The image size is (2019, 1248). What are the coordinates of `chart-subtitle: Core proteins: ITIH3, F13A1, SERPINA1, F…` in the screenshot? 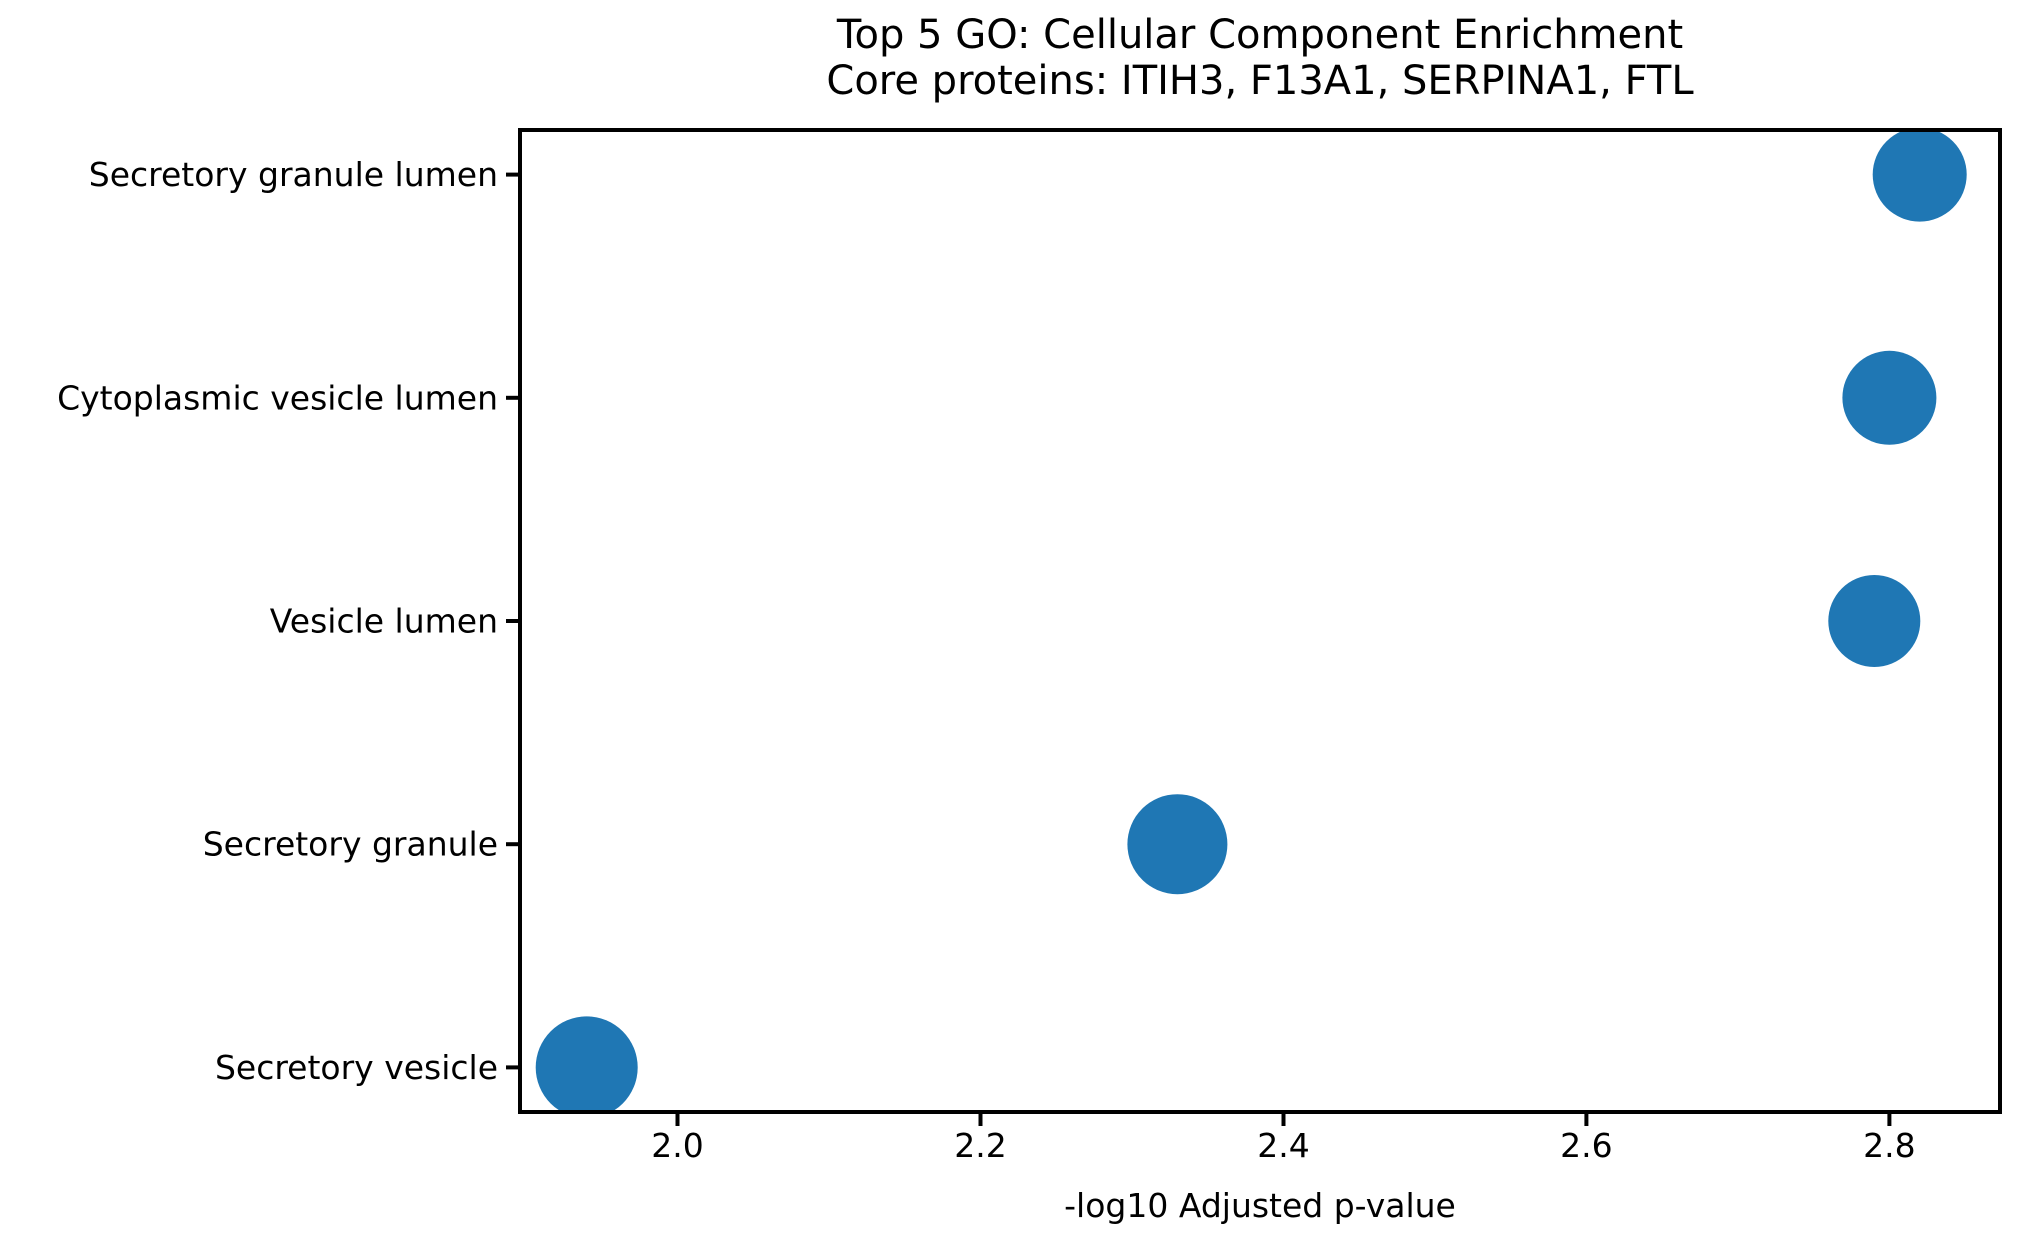 It's located at (1260, 81).